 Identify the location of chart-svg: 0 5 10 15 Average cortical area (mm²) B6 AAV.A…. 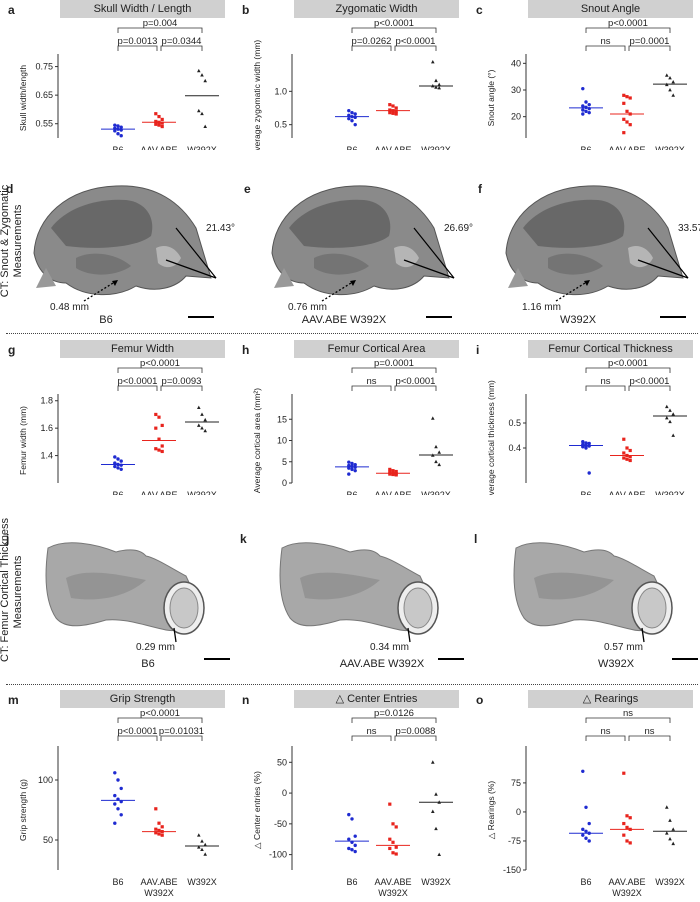
(352, 426).